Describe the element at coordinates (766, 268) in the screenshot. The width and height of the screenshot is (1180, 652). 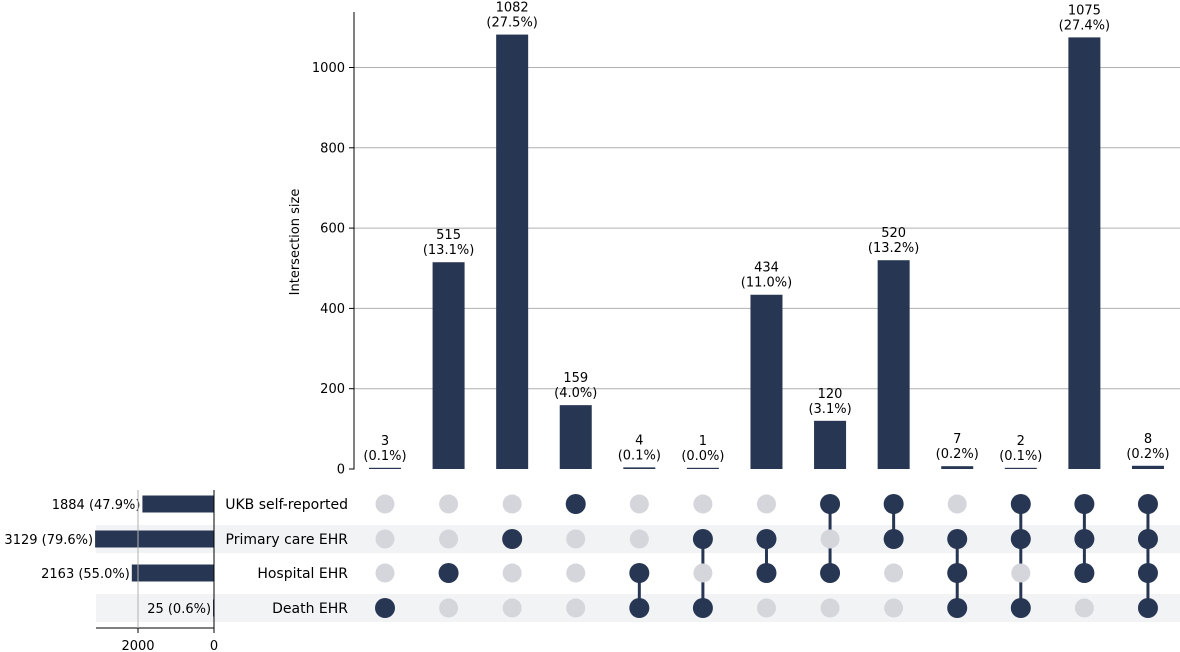
I see `intersection-count-label: 434` at that location.